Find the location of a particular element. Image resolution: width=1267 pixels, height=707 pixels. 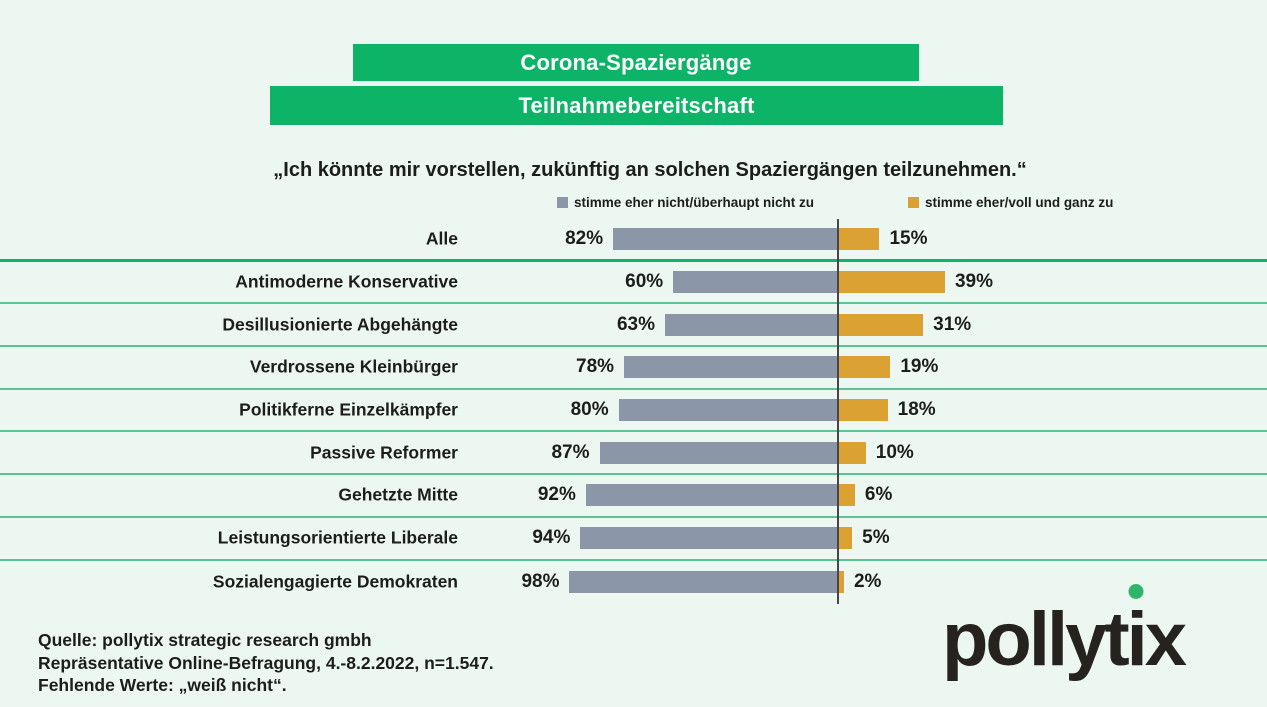

chart-row: Antimoderne Konservative 60% 39% is located at coordinates (633, 283).